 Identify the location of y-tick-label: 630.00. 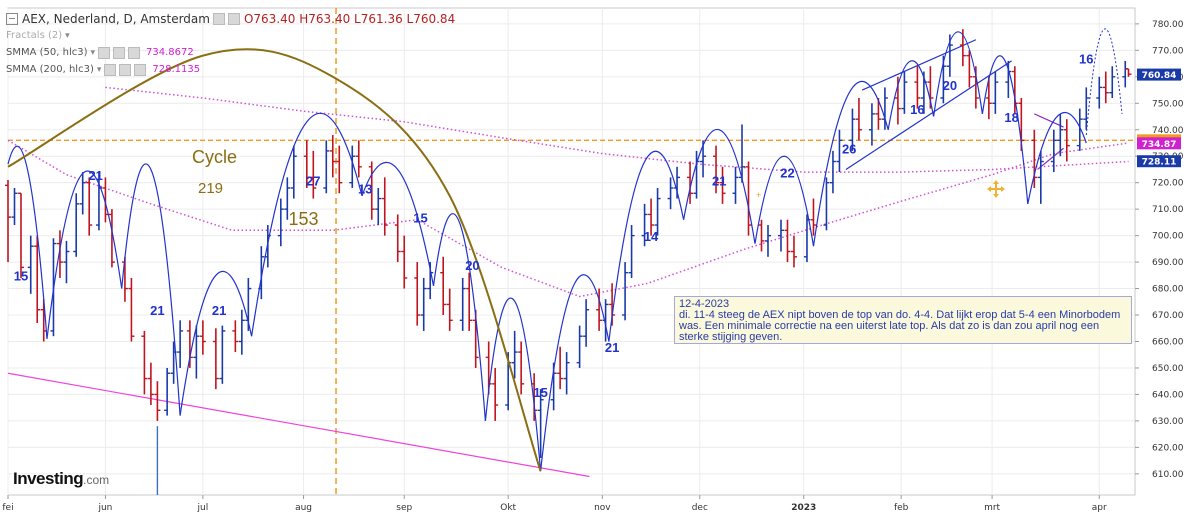
(1168, 422).